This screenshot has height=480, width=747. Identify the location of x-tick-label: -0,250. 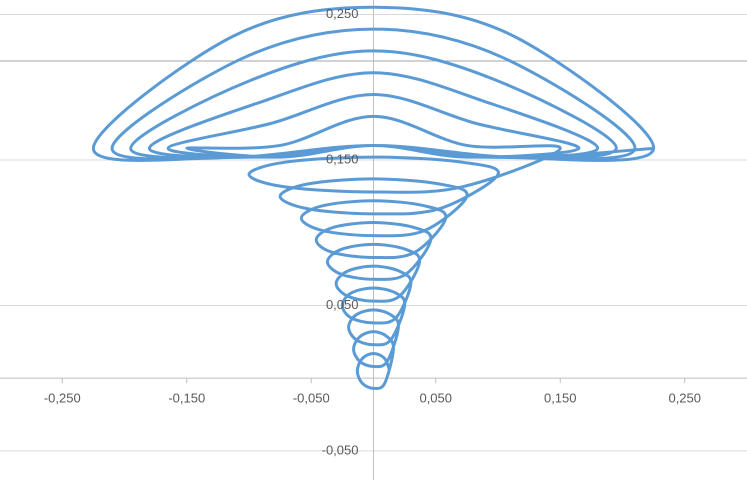
(62, 398).